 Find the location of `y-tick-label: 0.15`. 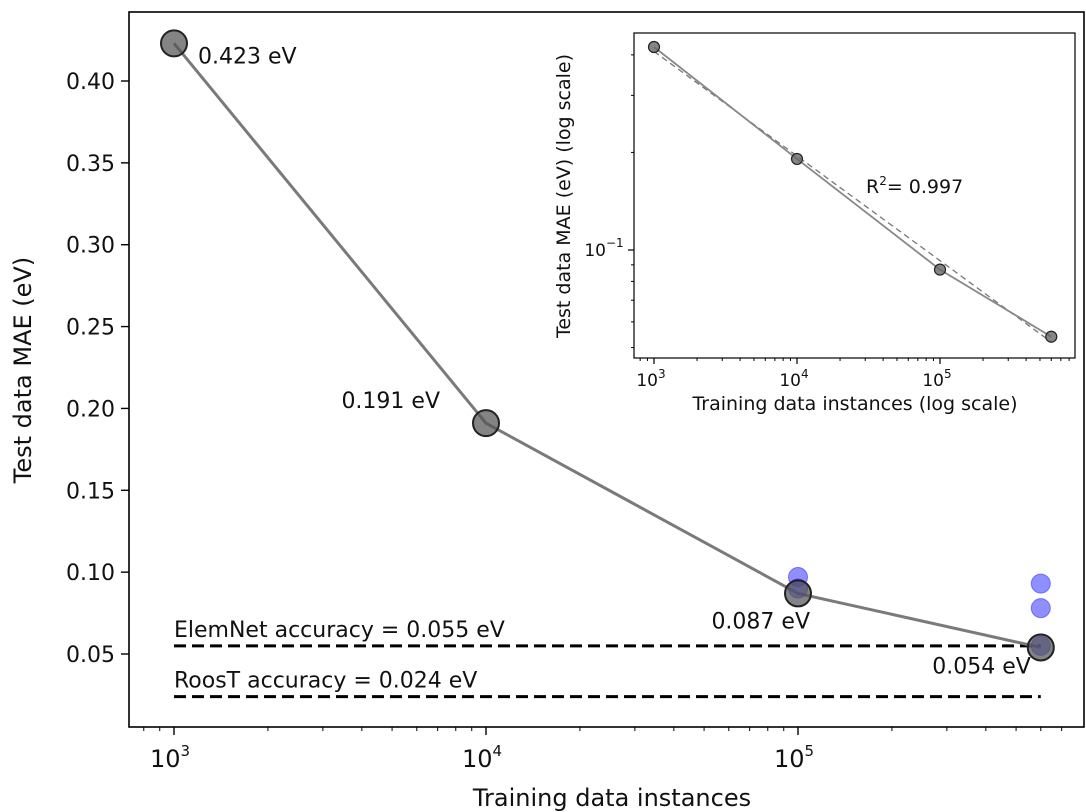

y-tick-label: 0.15 is located at coordinates (90, 491).